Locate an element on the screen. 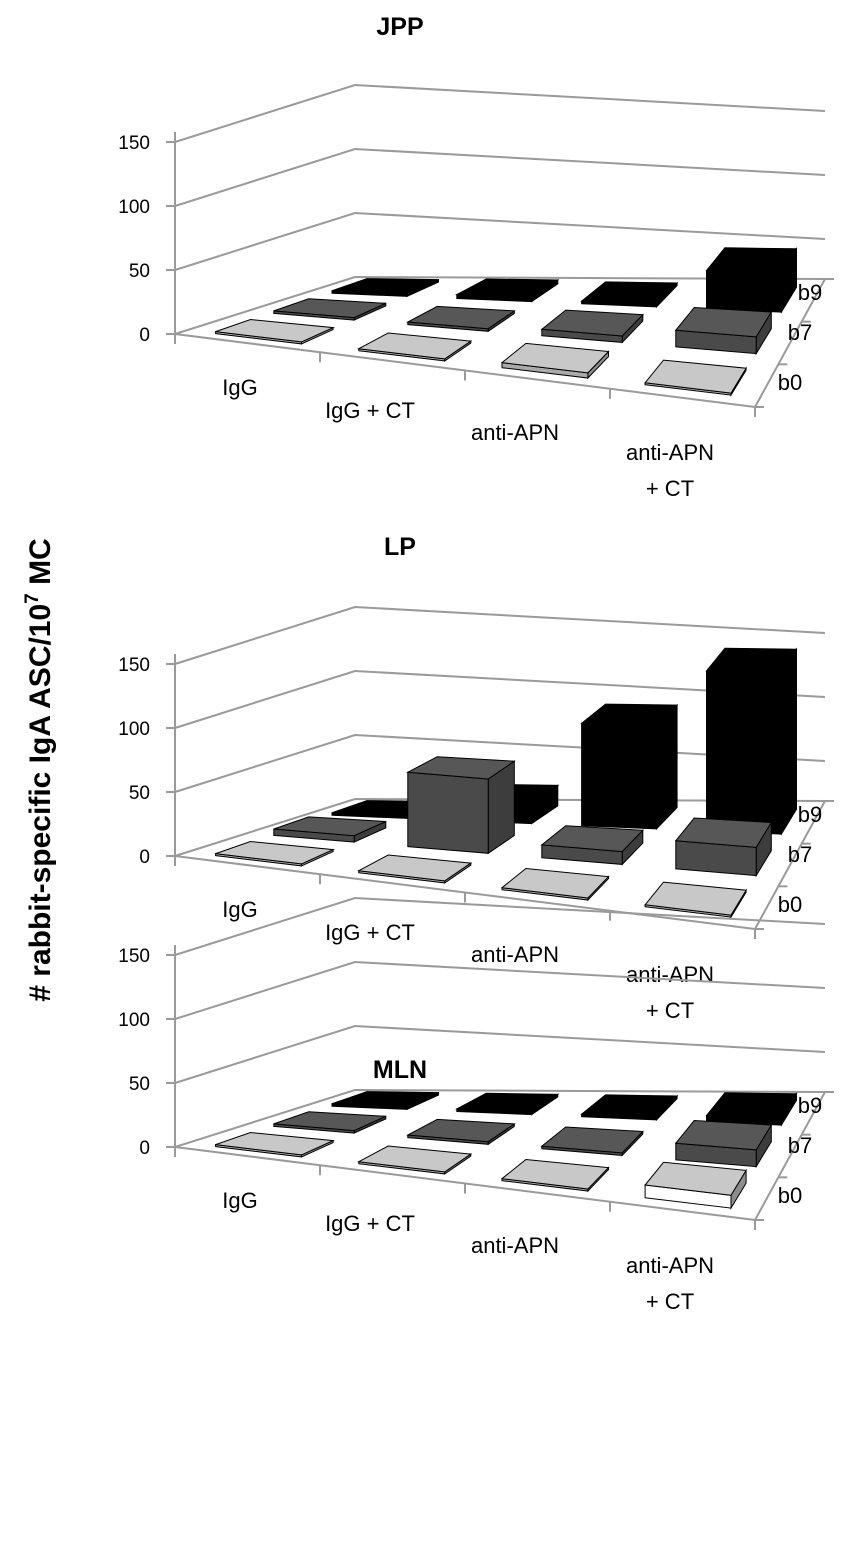  depth-category-label: b7 is located at coordinates (800, 854).